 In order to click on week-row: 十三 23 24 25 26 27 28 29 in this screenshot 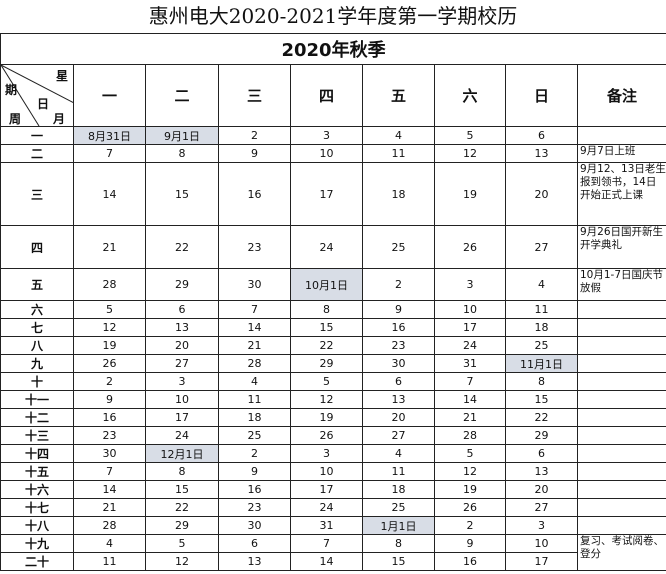, I will do `click(333, 435)`.